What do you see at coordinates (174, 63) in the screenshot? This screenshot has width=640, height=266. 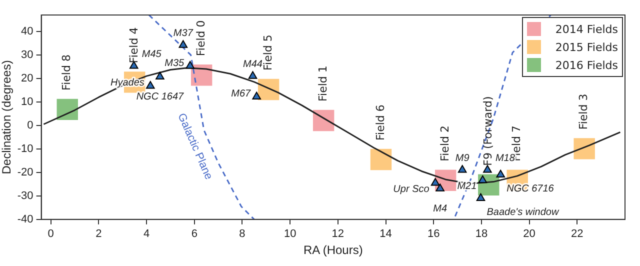 I see `data-label: M35` at bounding box center [174, 63].